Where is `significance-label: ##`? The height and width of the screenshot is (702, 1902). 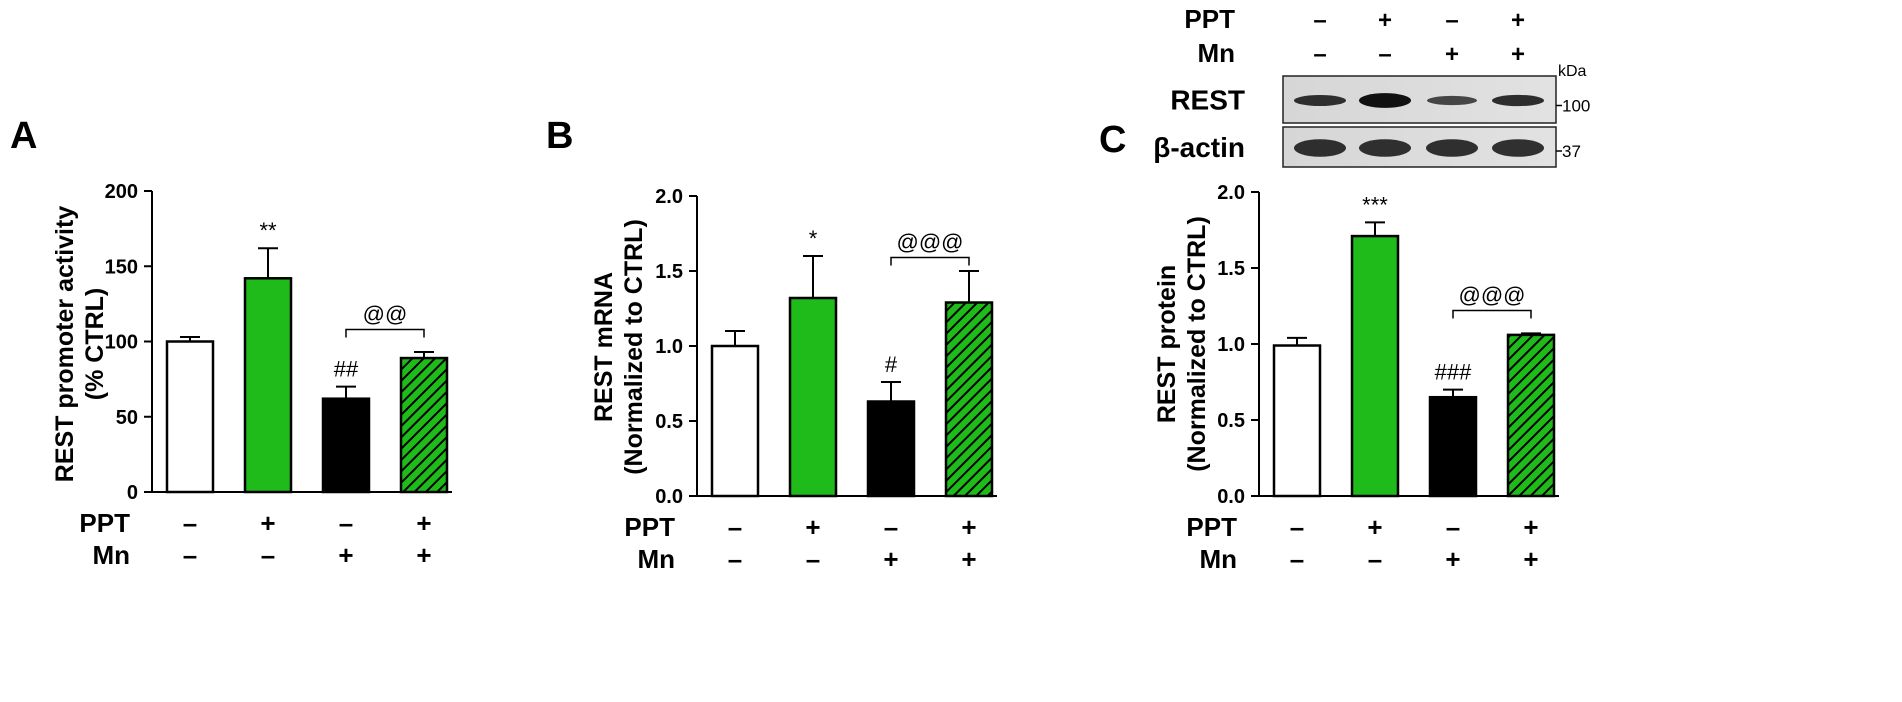
significance-label: ## is located at coordinates (346, 369).